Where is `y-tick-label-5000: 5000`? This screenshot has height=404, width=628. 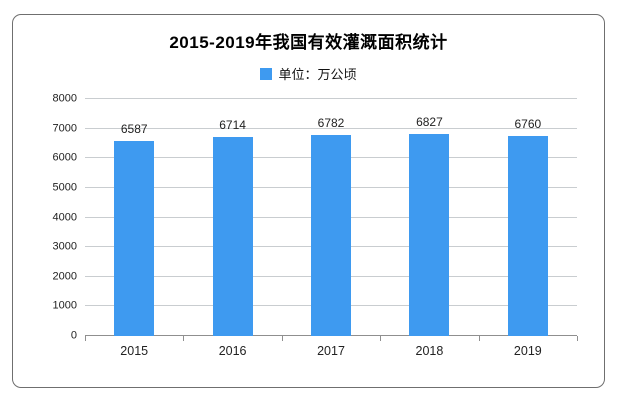 y-tick-label-5000: 5000 is located at coordinates (64, 187).